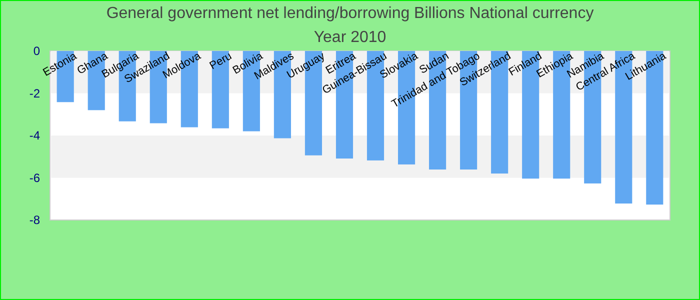 This screenshot has height=300, width=700. Describe the element at coordinates (350, 13) in the screenshot. I see `chart-title: General government net lending/borrowing Billions National currency` at that location.